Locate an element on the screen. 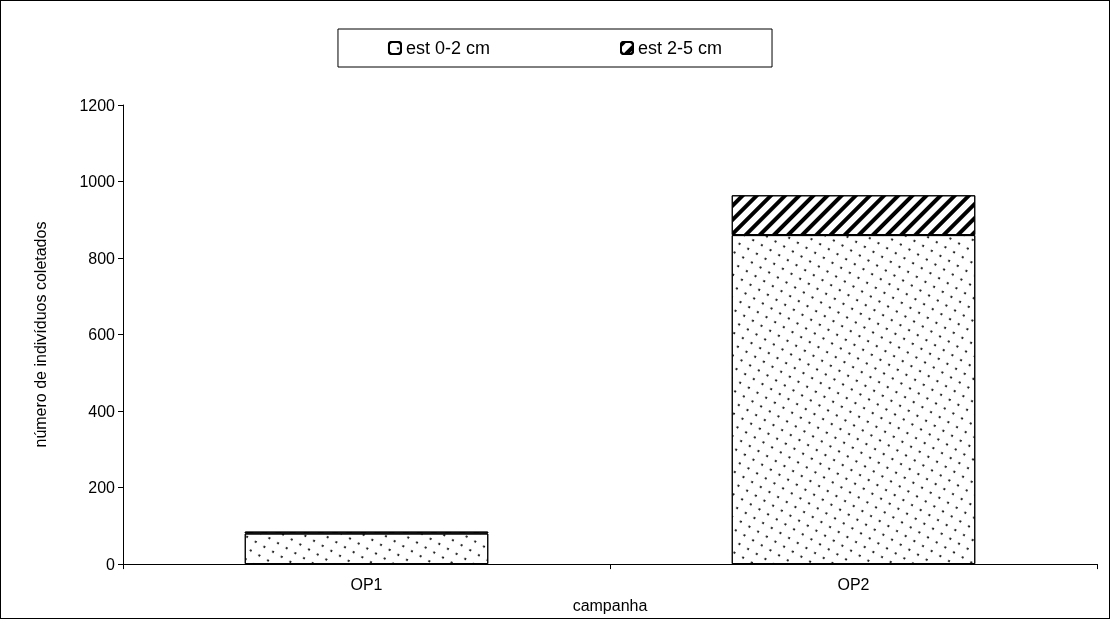 This screenshot has height=619, width=1110. x-axis-title: campanha is located at coordinates (610, 605).